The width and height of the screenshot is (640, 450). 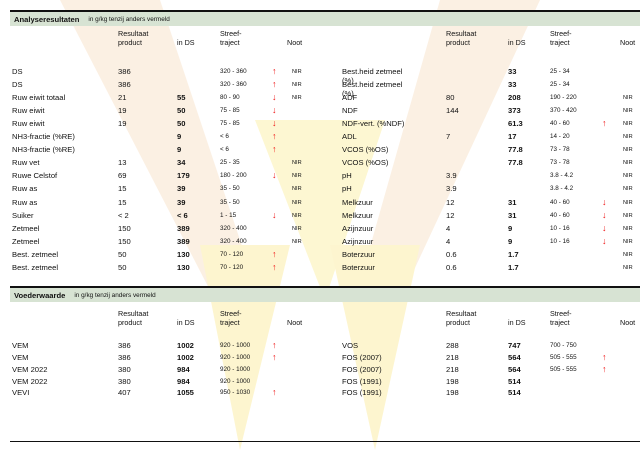 I want to click on target-range: 320 - 400, so click(x=233, y=228).